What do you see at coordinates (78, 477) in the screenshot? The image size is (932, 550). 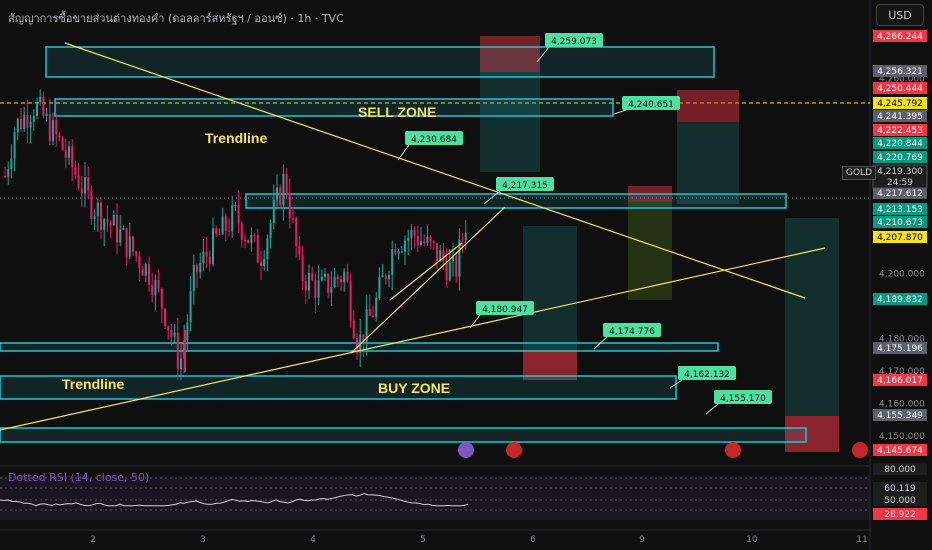 I see `rsi-indicator-label: Dotted RSI (14, close, 50)` at bounding box center [78, 477].